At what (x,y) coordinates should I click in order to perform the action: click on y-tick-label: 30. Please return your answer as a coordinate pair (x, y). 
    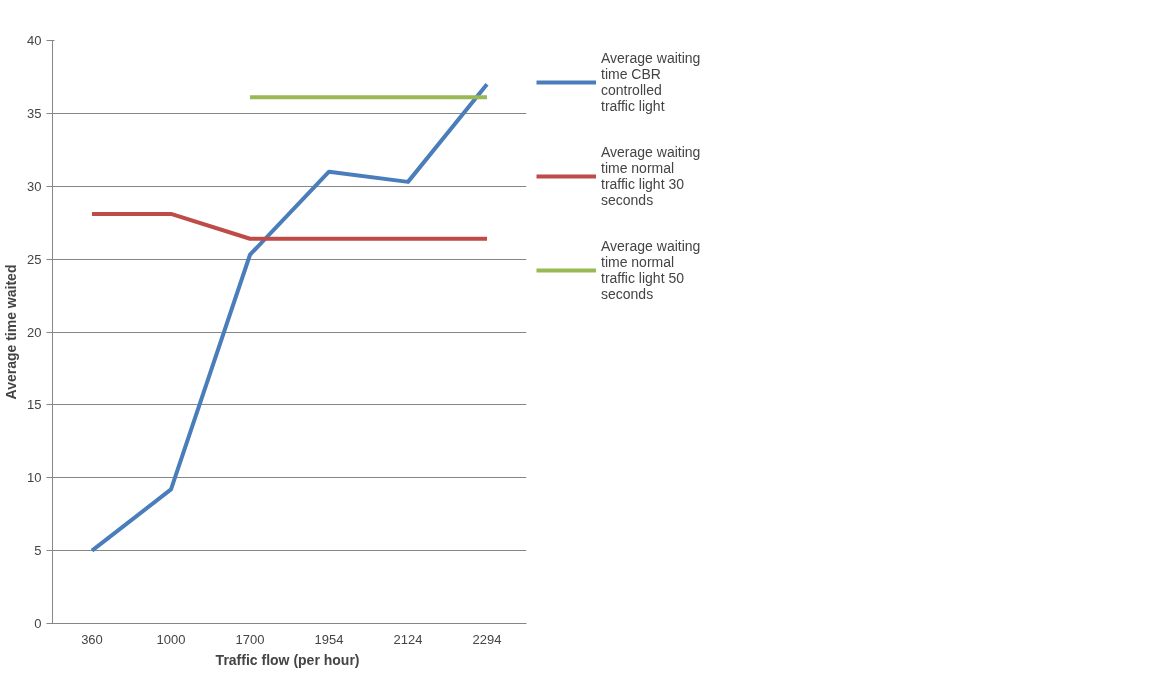
    Looking at the image, I should click on (34, 186).